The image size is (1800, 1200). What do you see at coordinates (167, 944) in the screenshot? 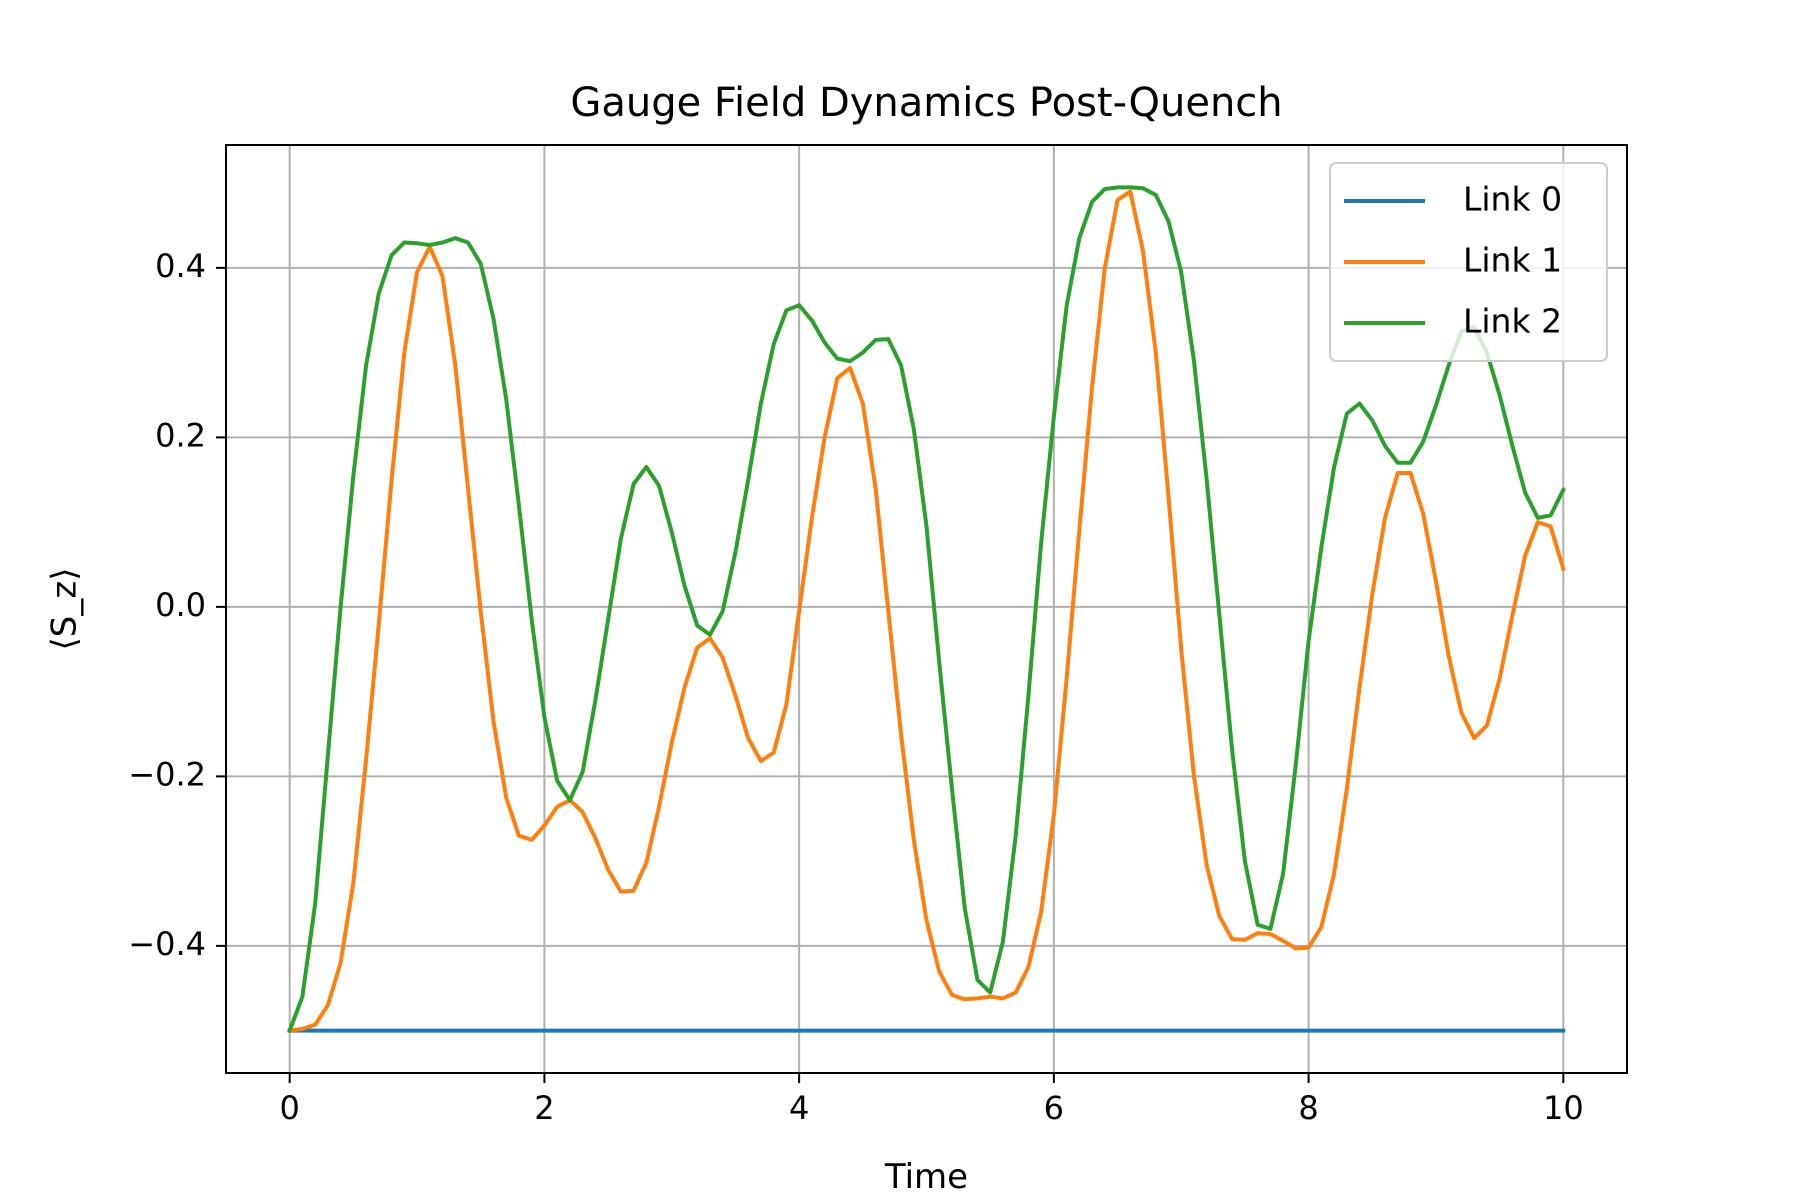
I see `y-tick-label: −0.4` at bounding box center [167, 944].